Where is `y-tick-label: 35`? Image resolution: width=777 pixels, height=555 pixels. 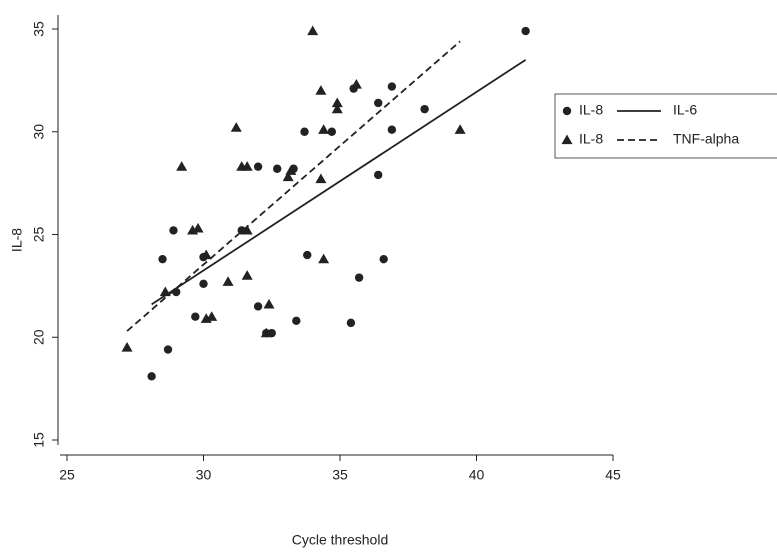 y-tick-label: 35 is located at coordinates (39, 29).